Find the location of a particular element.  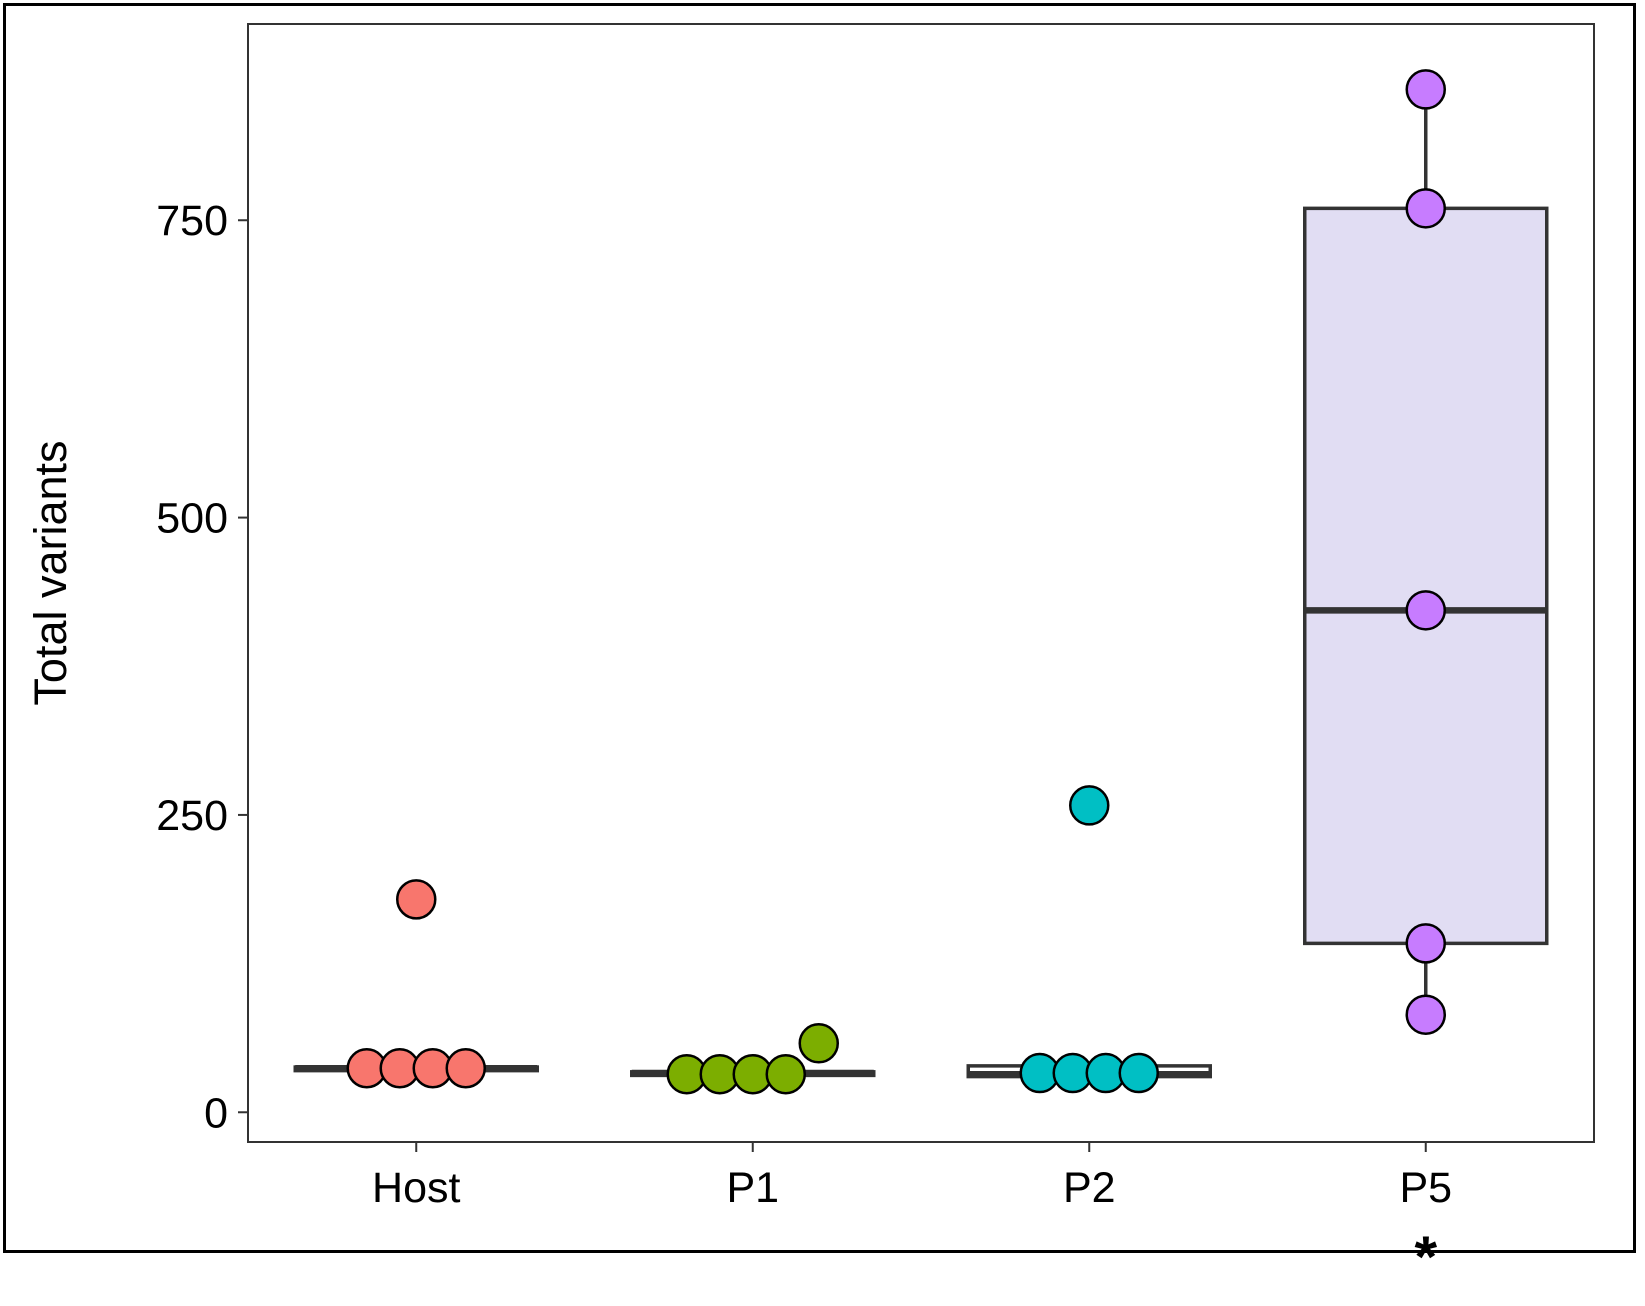

x-tick-label: P1 is located at coordinates (752, 1188).